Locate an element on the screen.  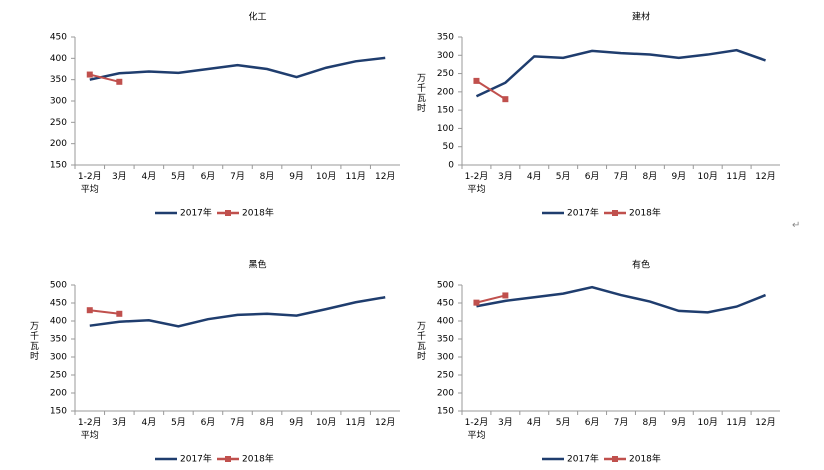
y-tick-label: 100 is located at coordinates (445, 129).